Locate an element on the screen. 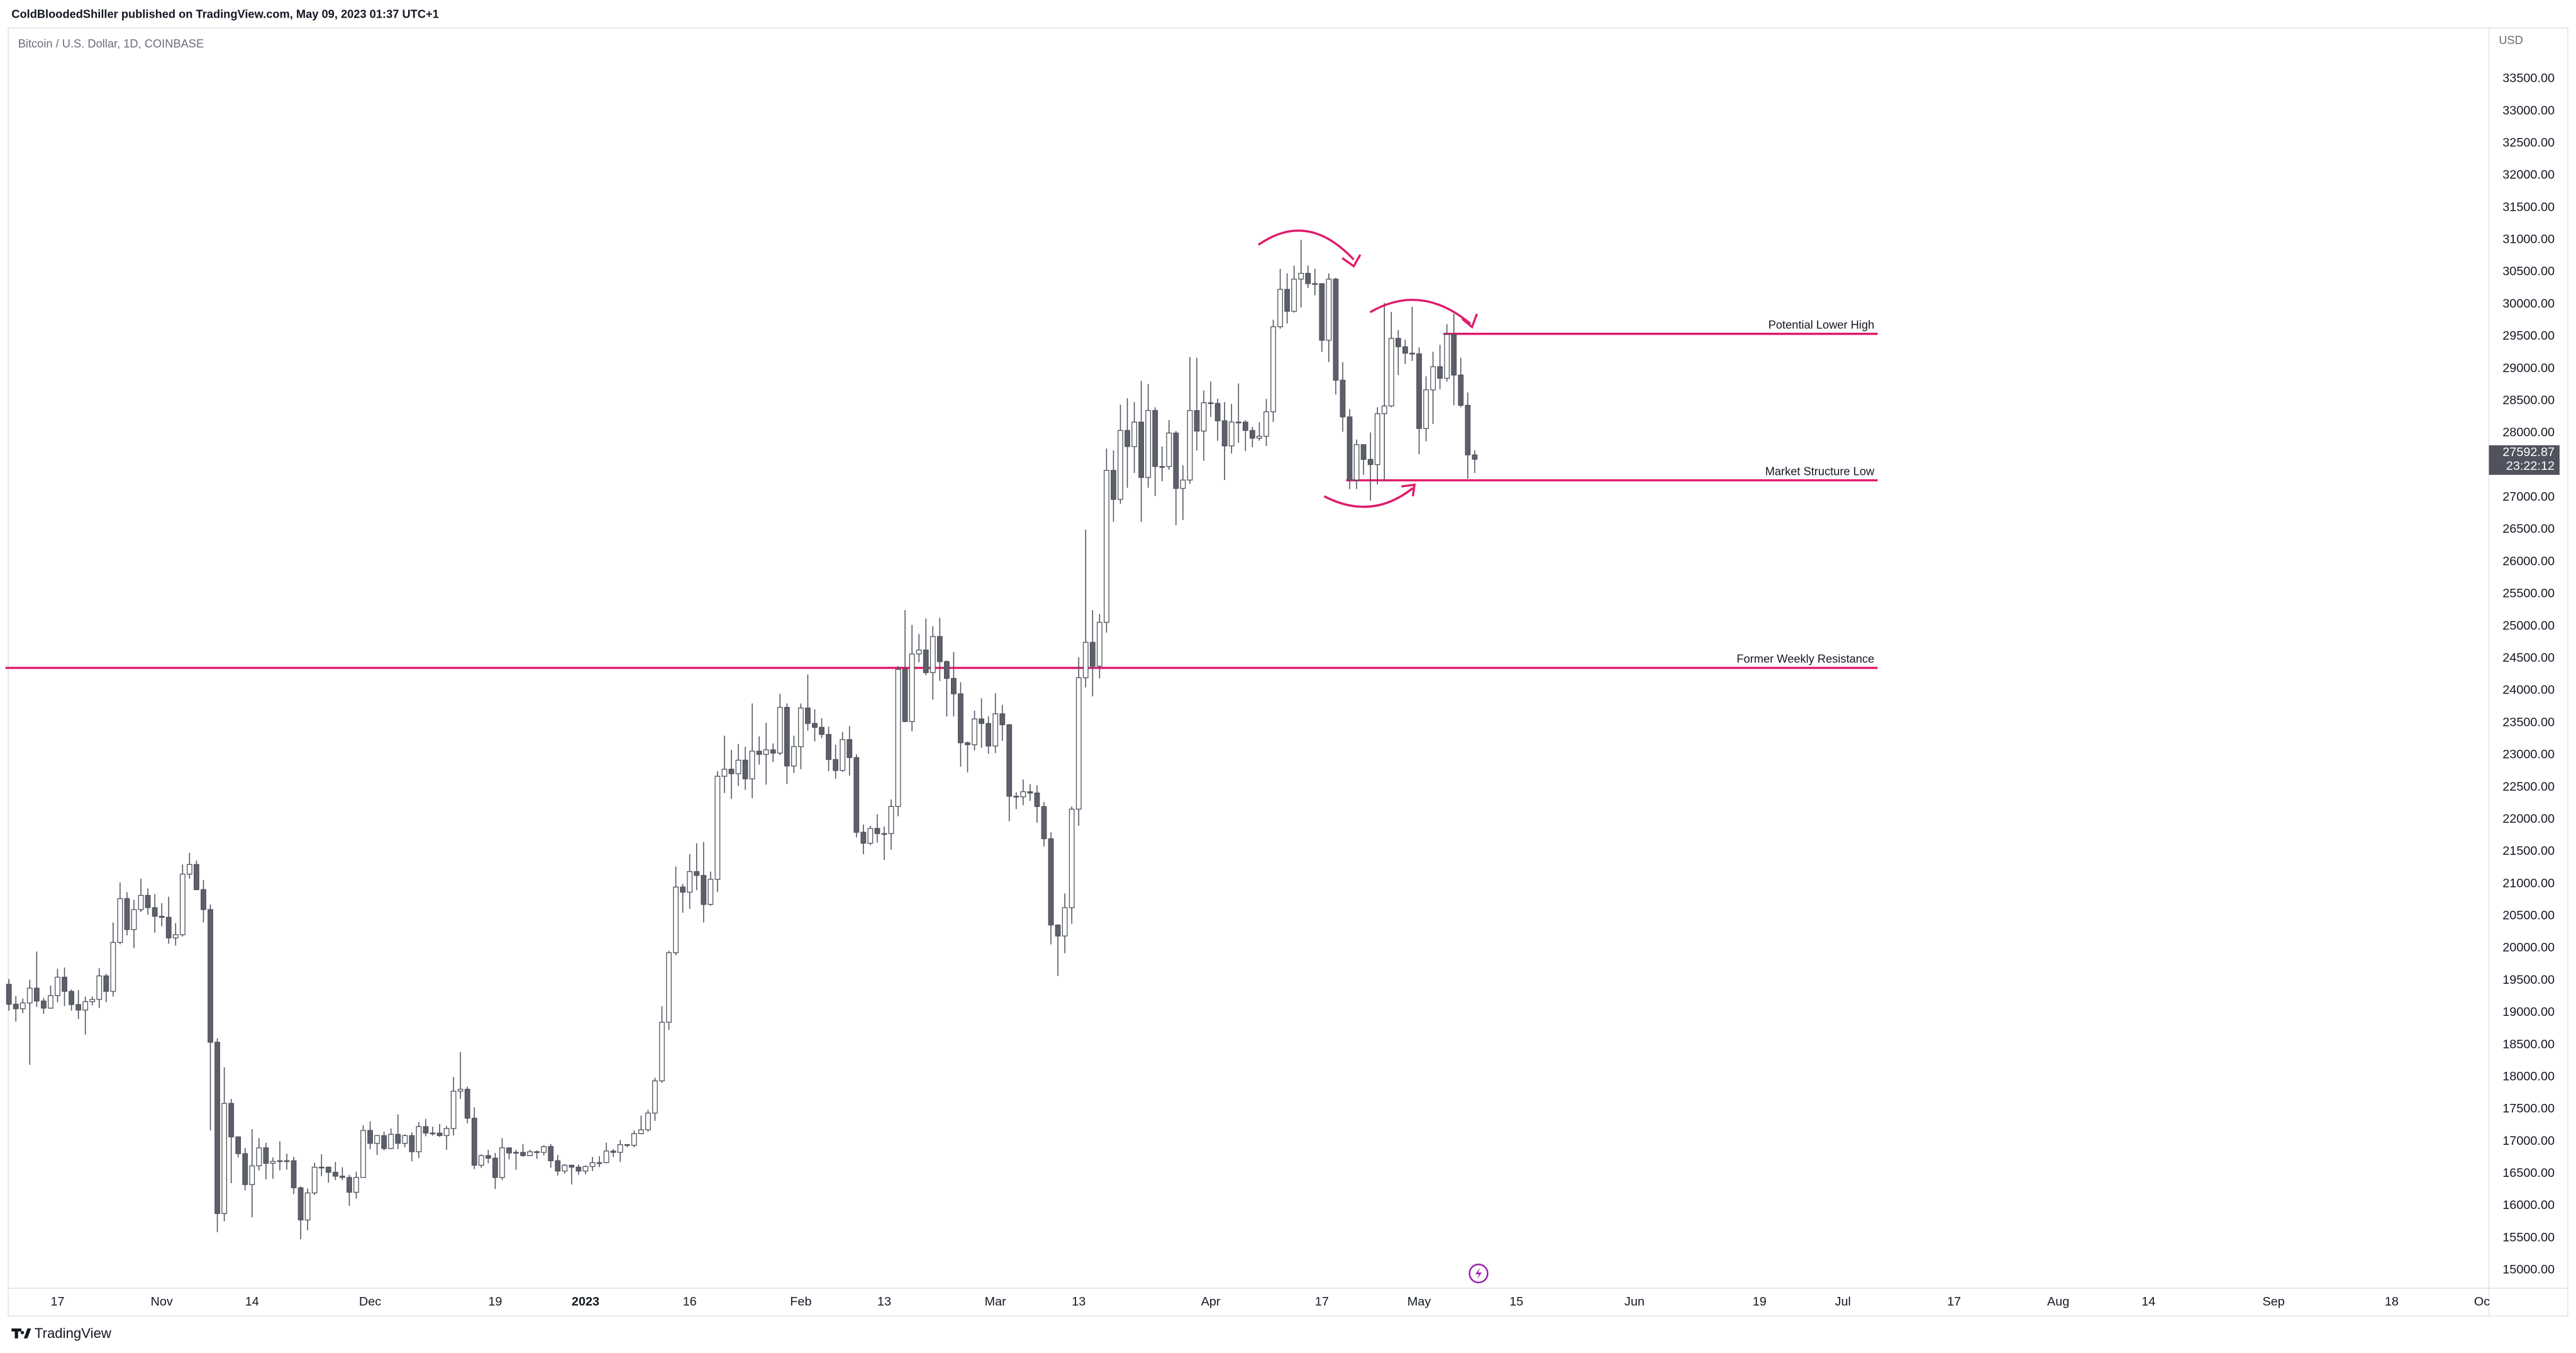 The height and width of the screenshot is (1353, 2576). x-tick-label: Dec is located at coordinates (370, 1301).